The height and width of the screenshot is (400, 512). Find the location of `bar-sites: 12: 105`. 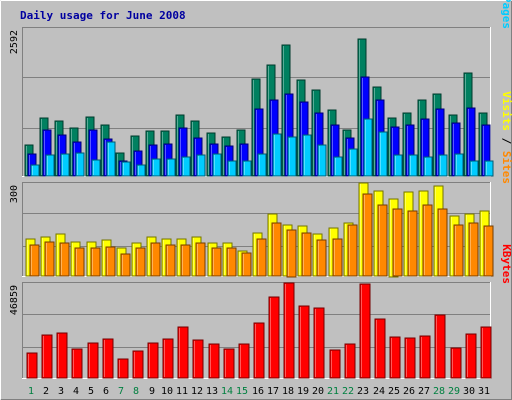

bar-sites: 12: 105 is located at coordinates (200, 259).